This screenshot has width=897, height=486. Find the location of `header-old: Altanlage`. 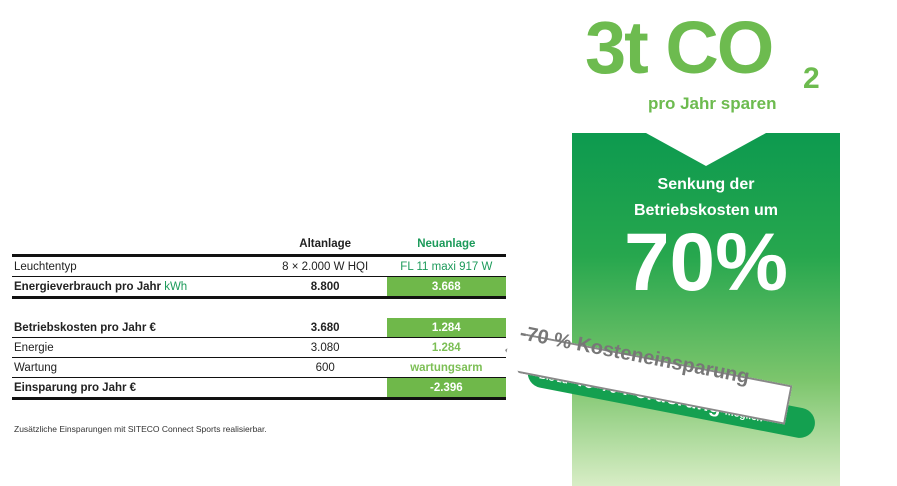

header-old: Altanlage is located at coordinates (325, 244).